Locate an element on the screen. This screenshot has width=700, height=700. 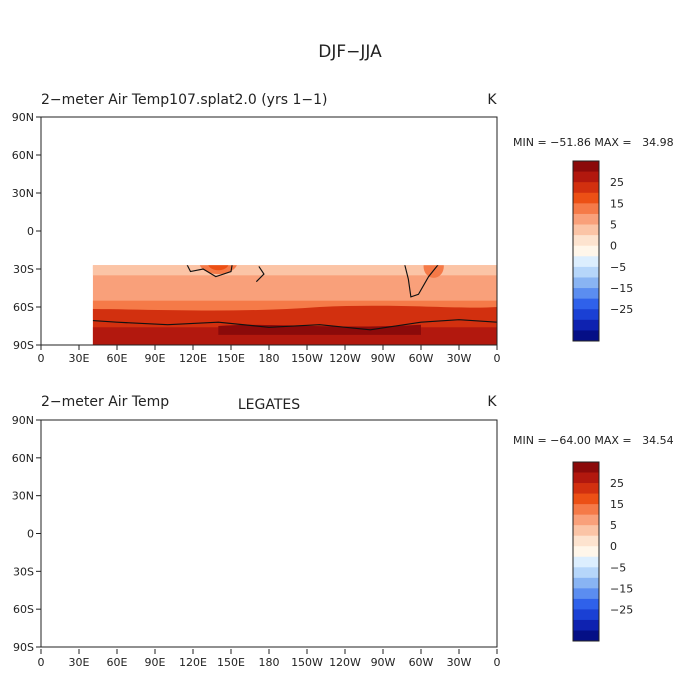
figure-title: DJF−JJA is located at coordinates (350, 52).